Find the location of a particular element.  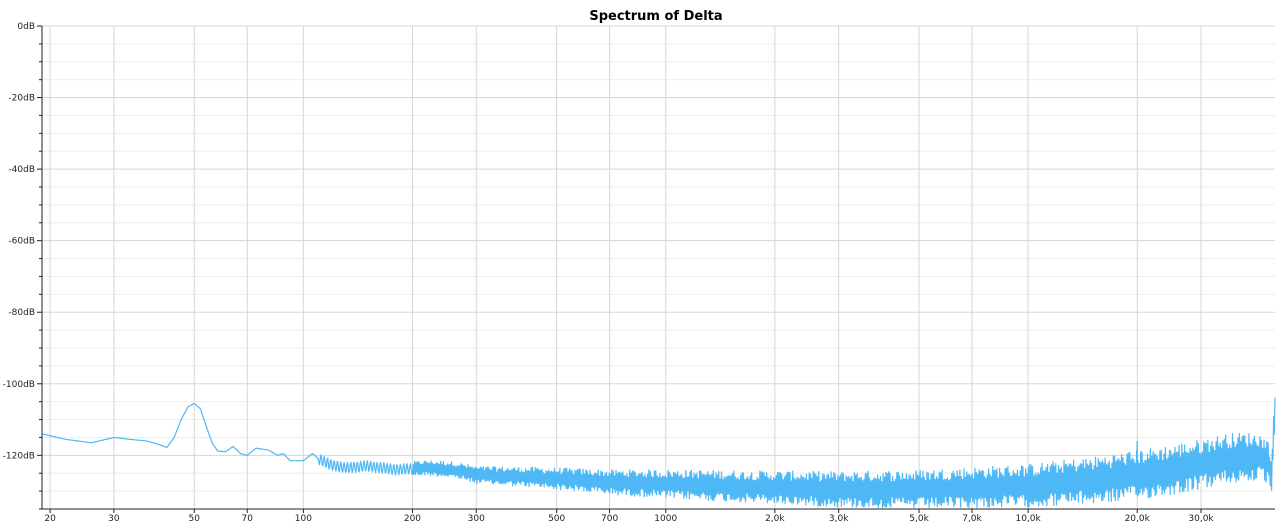

x-tick-label: 2,0k is located at coordinates (775, 519).